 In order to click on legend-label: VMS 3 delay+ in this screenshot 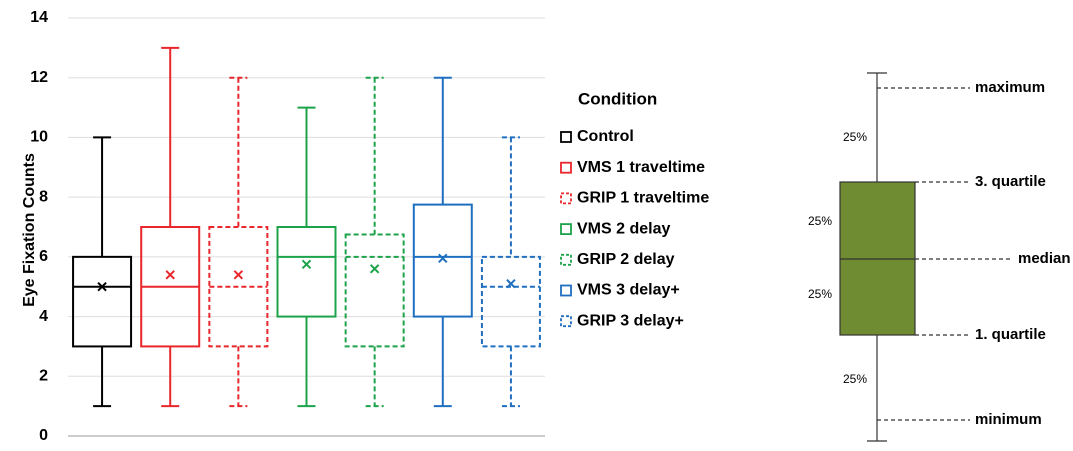, I will do `click(628, 290)`.